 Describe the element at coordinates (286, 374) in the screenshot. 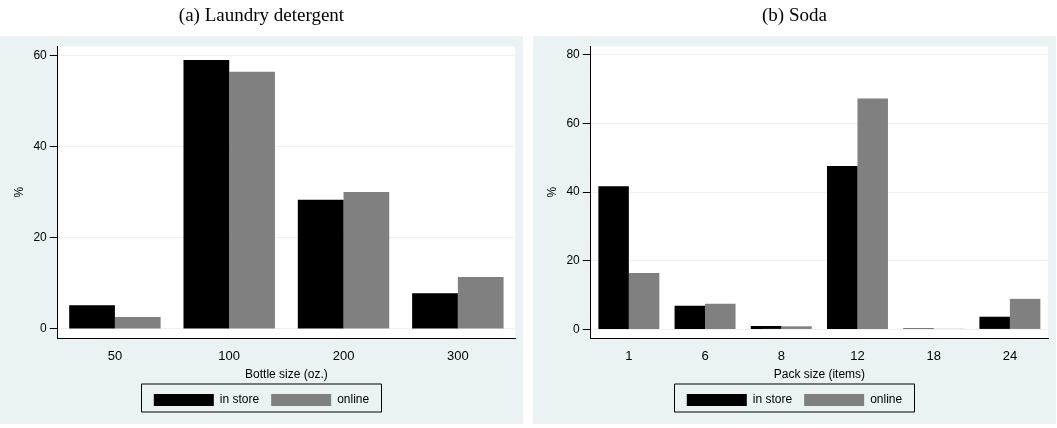

I see `x-axis-title: Bottle size (oz.)` at that location.